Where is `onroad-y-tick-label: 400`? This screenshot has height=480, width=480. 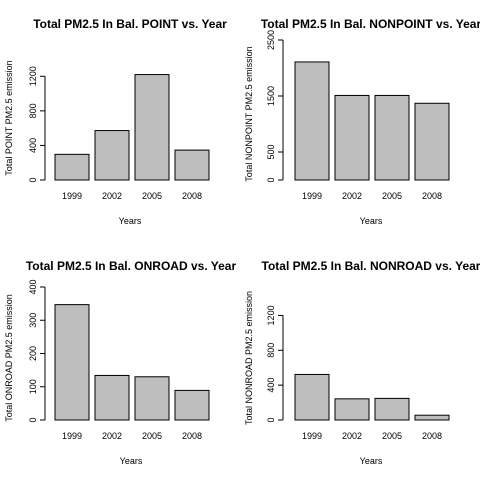
onroad-y-tick-label: 400 is located at coordinates (33, 286).